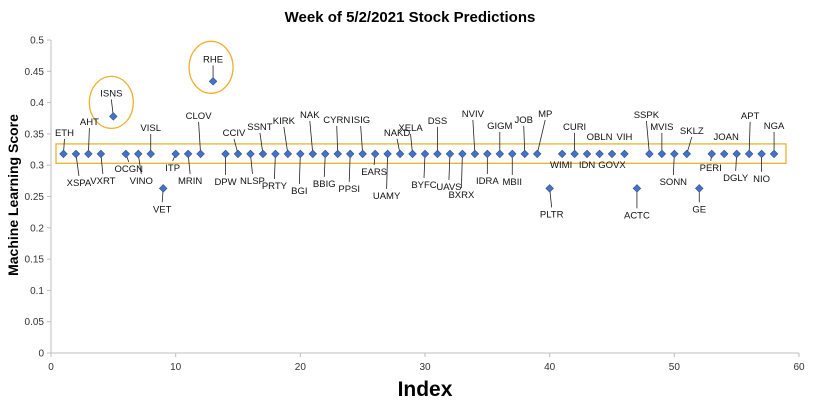  What do you see at coordinates (129, 169) in the screenshot?
I see `data-point-label: OCGN` at bounding box center [129, 169].